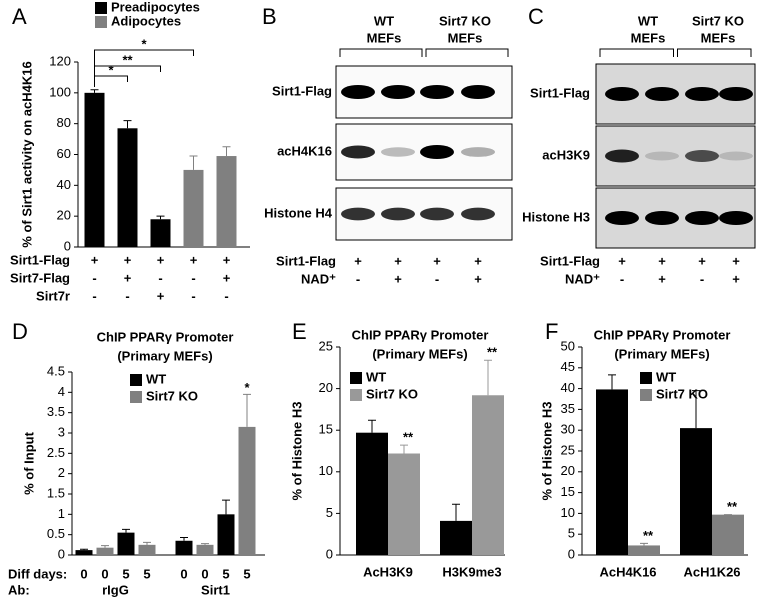 This screenshot has height=598, width=762. What do you see at coordinates (111, 69) in the screenshot?
I see `significance-label: *` at bounding box center [111, 69].